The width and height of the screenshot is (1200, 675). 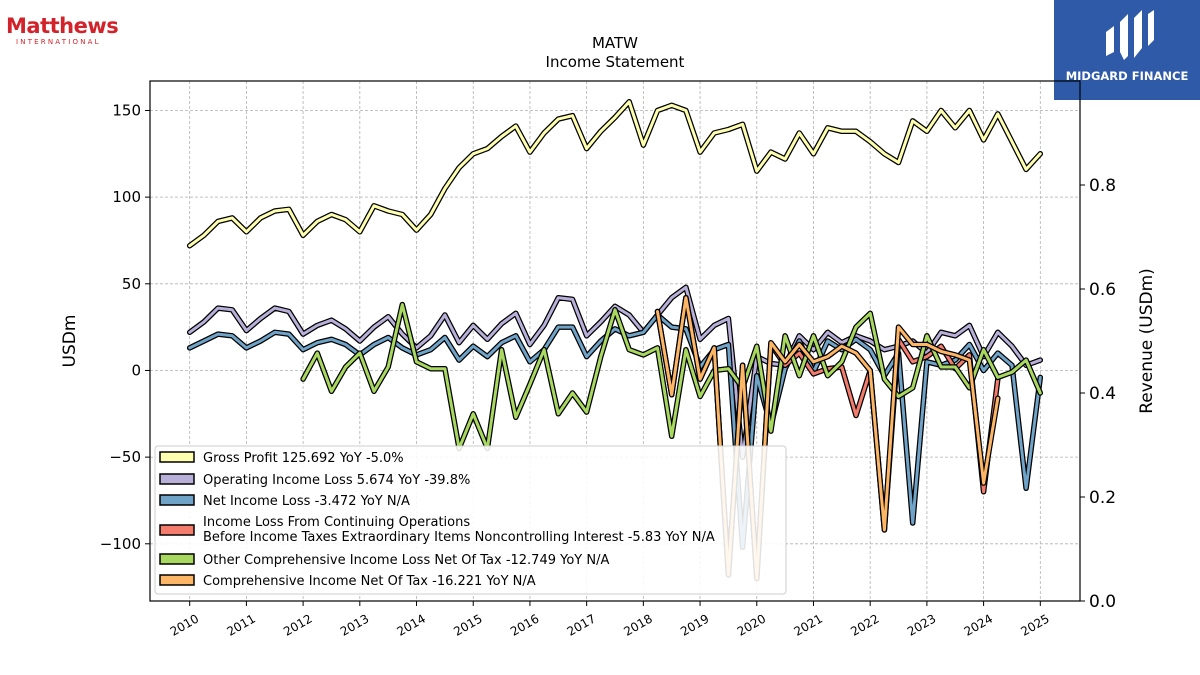 What do you see at coordinates (1034, 624) in the screenshot?
I see `x-tick-label: 2025` at bounding box center [1034, 624].